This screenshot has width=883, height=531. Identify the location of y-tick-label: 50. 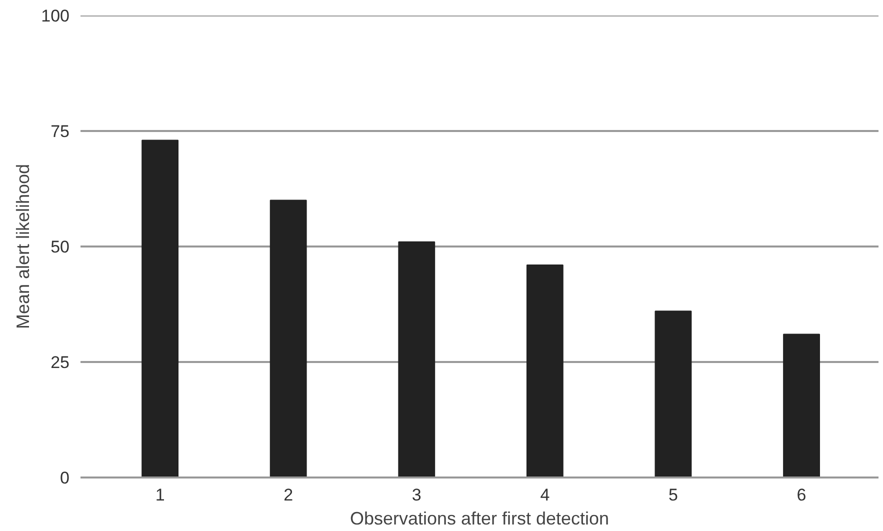
(60, 247).